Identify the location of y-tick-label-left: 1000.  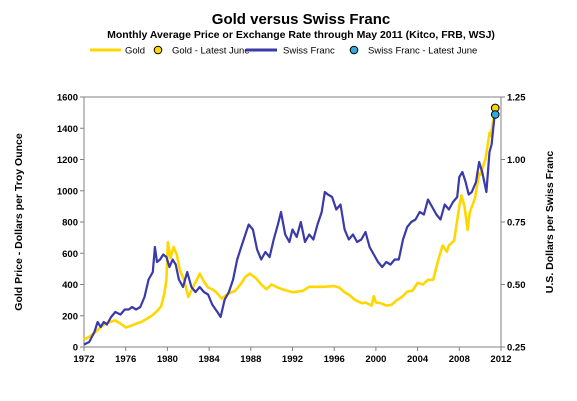
(67, 191).